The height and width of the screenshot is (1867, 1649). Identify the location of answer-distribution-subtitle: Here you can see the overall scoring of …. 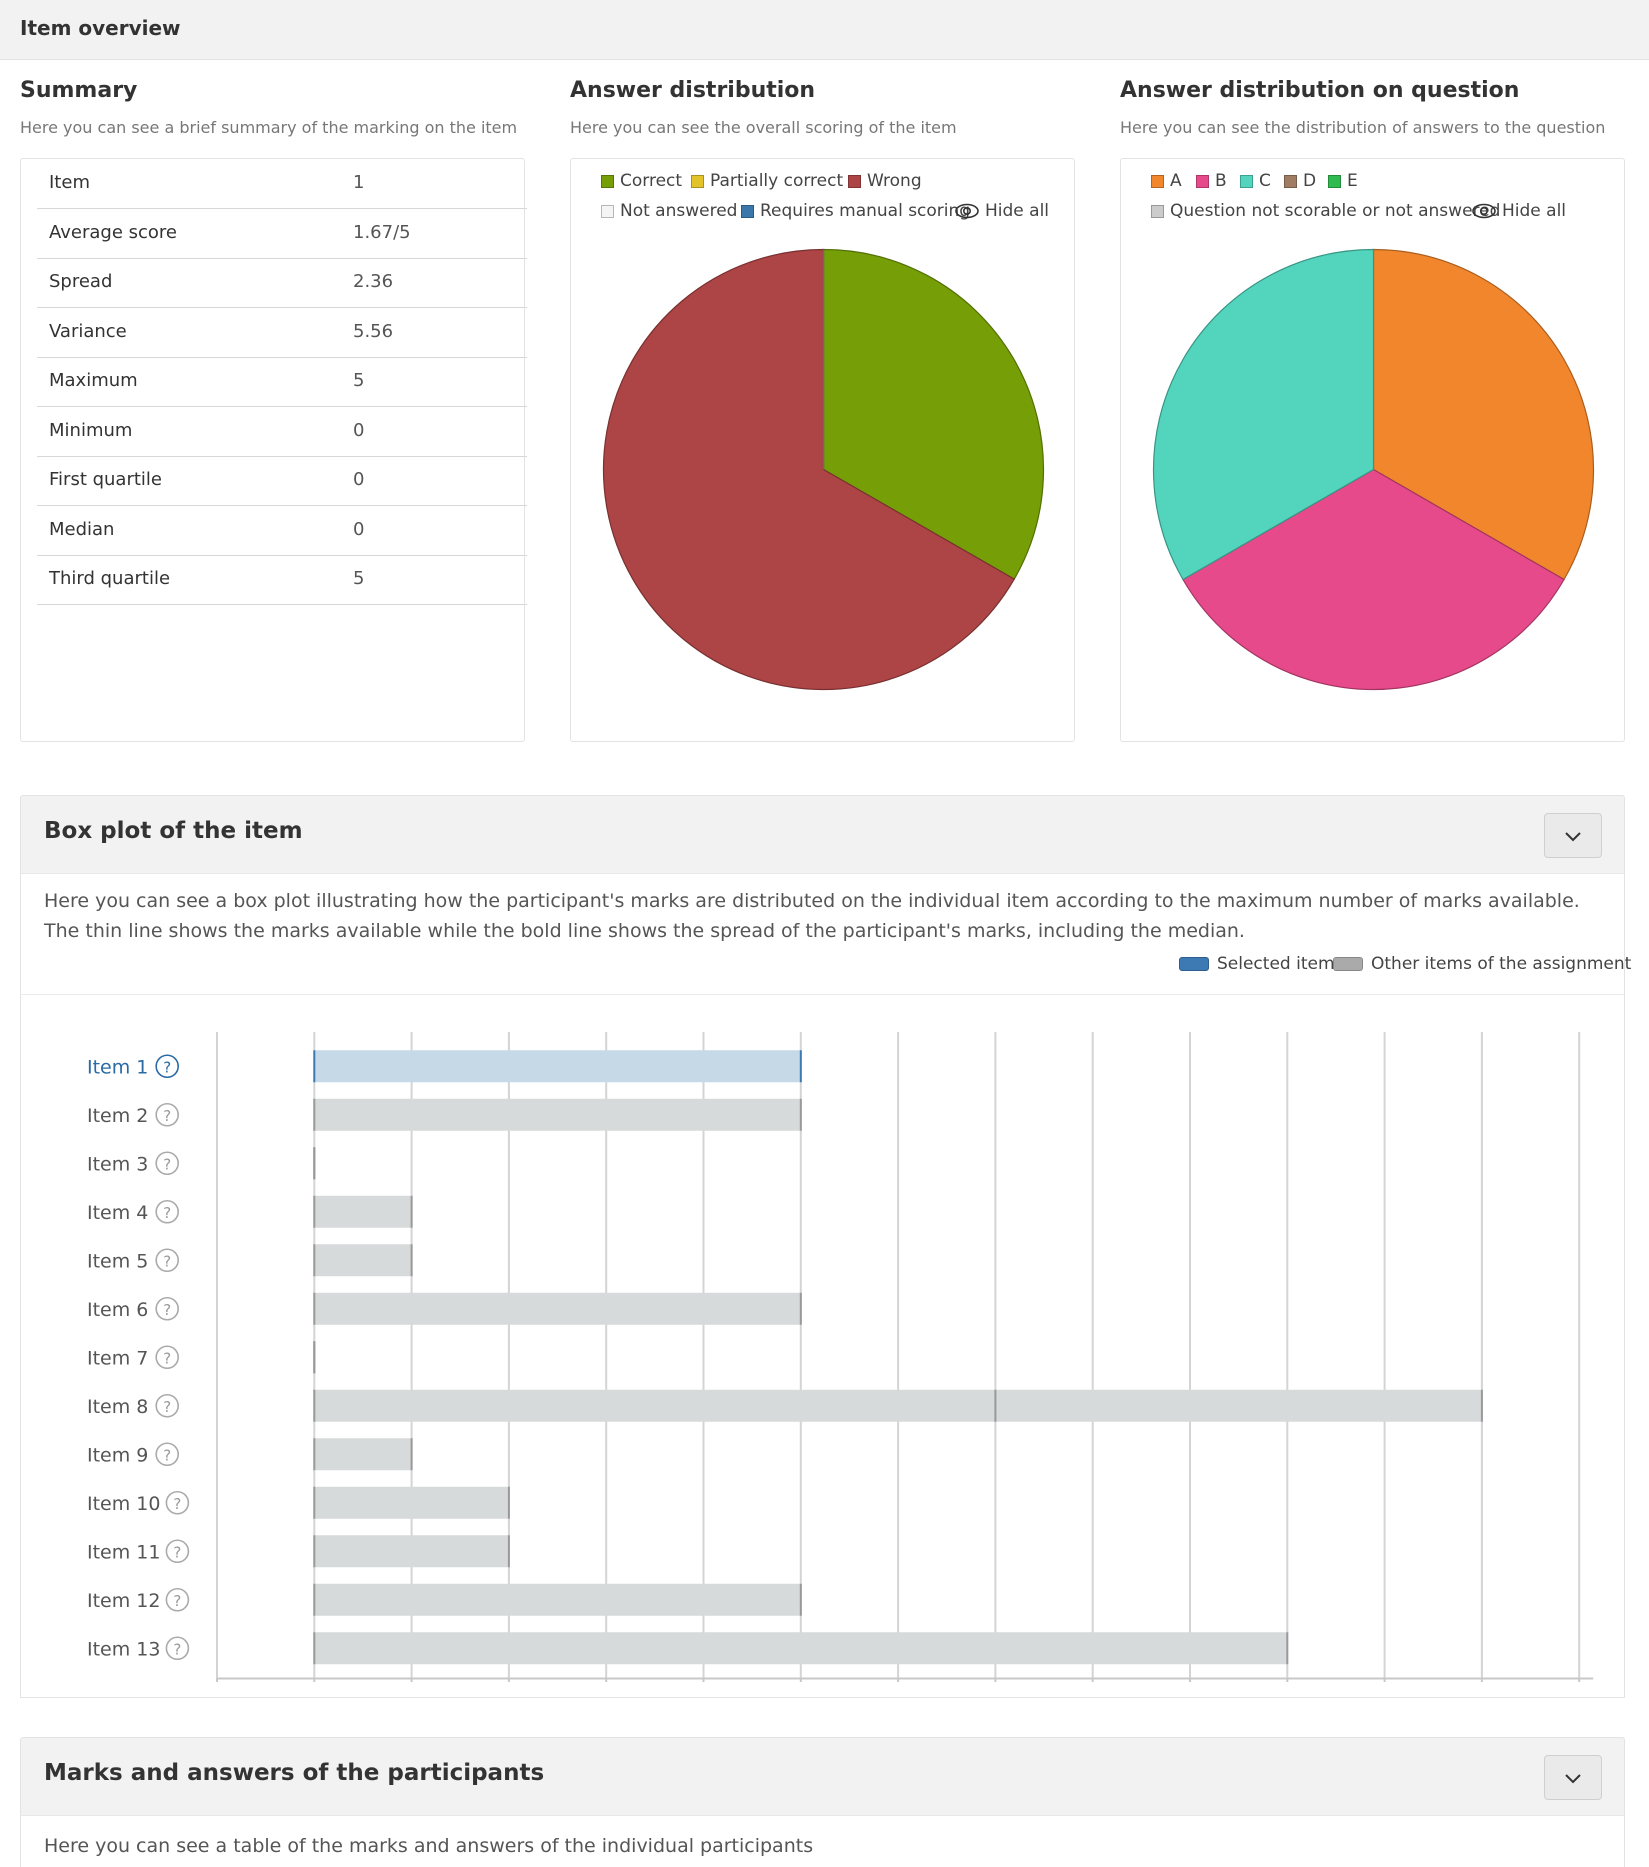
(763, 127).